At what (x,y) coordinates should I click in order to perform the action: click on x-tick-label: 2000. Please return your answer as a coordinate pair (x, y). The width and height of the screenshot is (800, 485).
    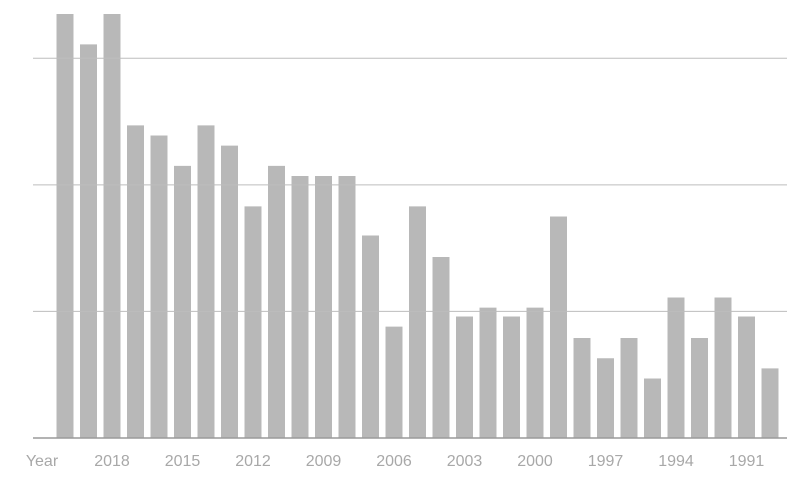
    Looking at the image, I should click on (535, 461).